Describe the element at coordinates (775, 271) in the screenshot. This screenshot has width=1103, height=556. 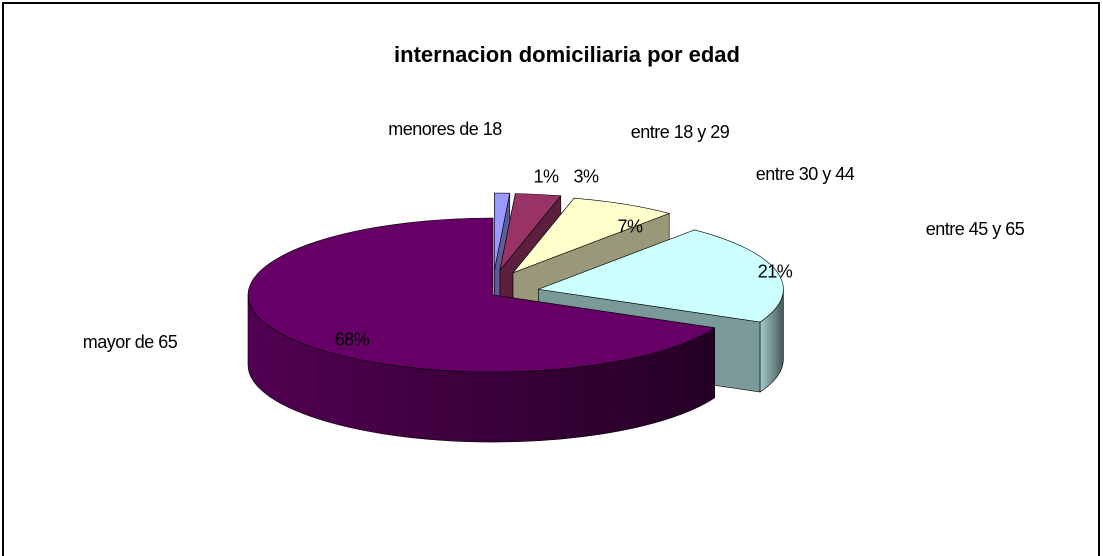
I see `value-label: 21%` at that location.